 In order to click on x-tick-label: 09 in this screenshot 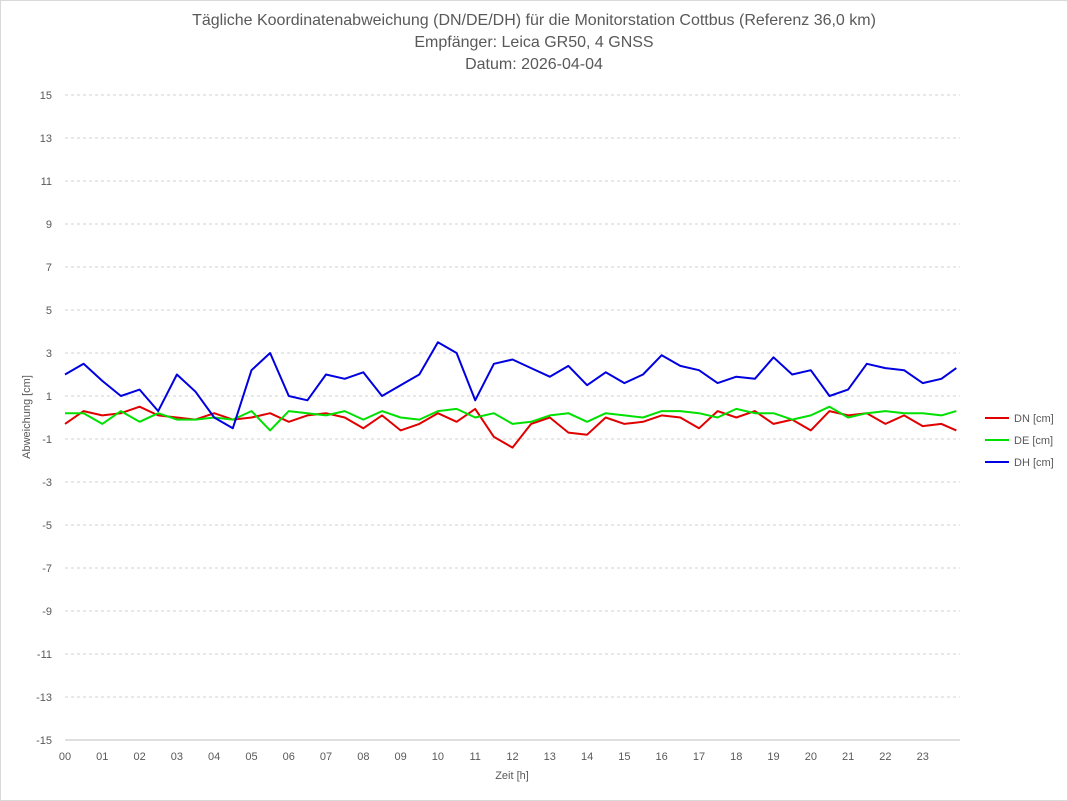, I will do `click(401, 757)`.